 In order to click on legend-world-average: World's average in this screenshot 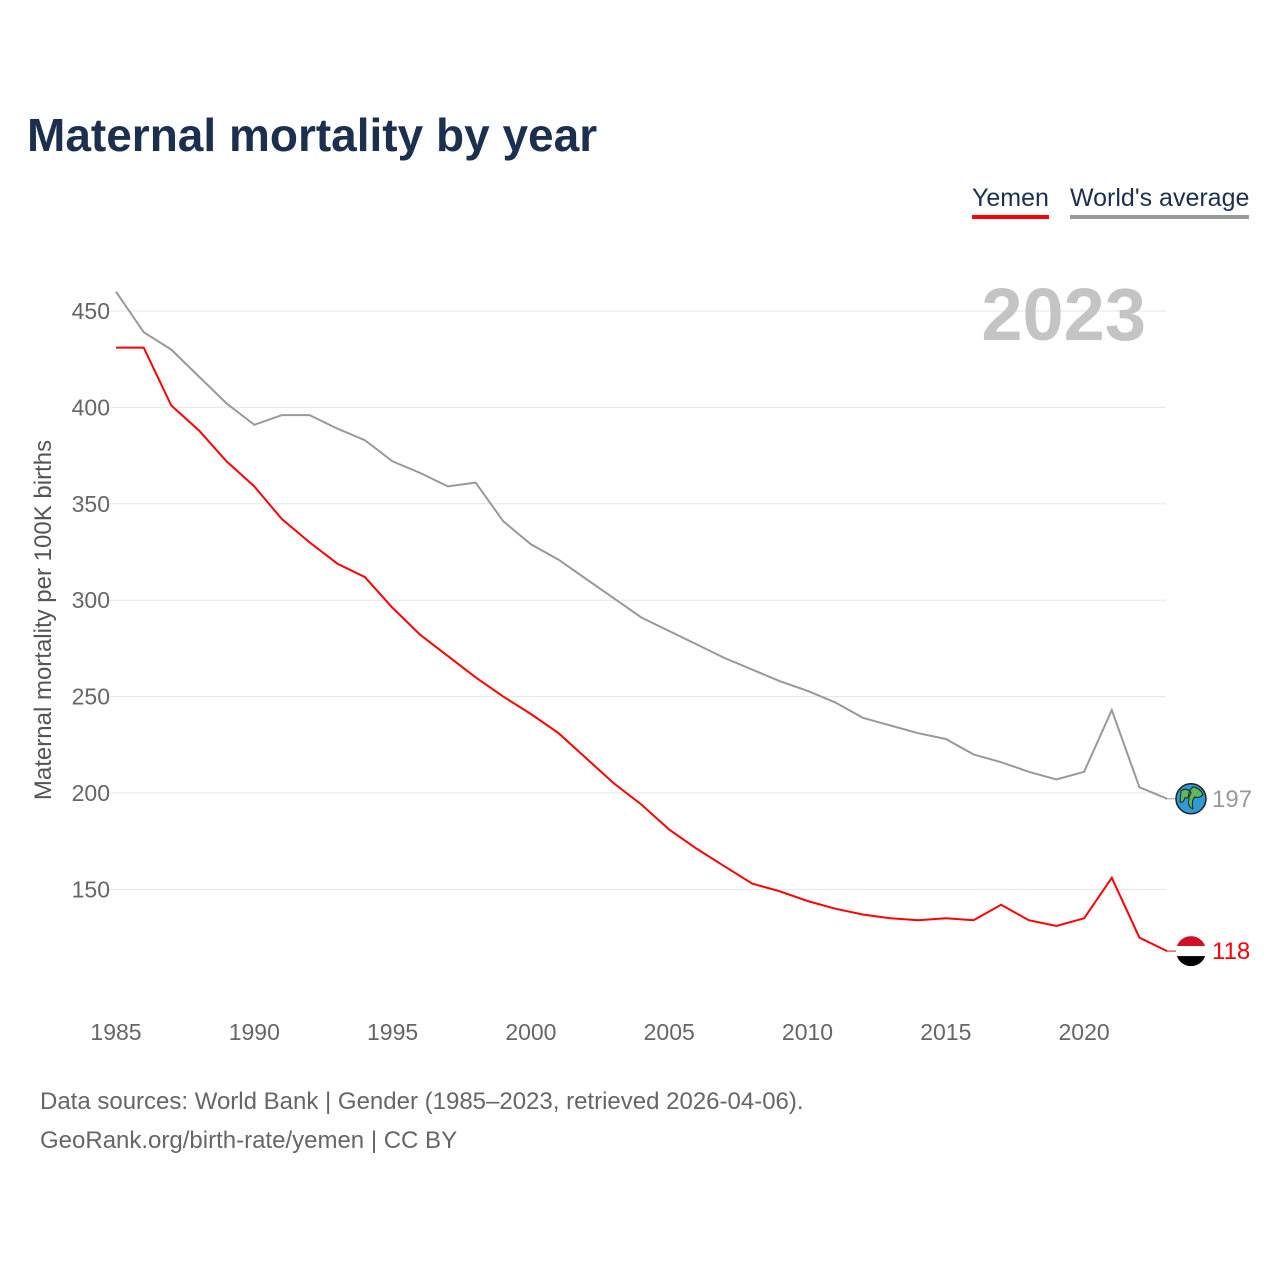, I will do `click(1160, 201)`.